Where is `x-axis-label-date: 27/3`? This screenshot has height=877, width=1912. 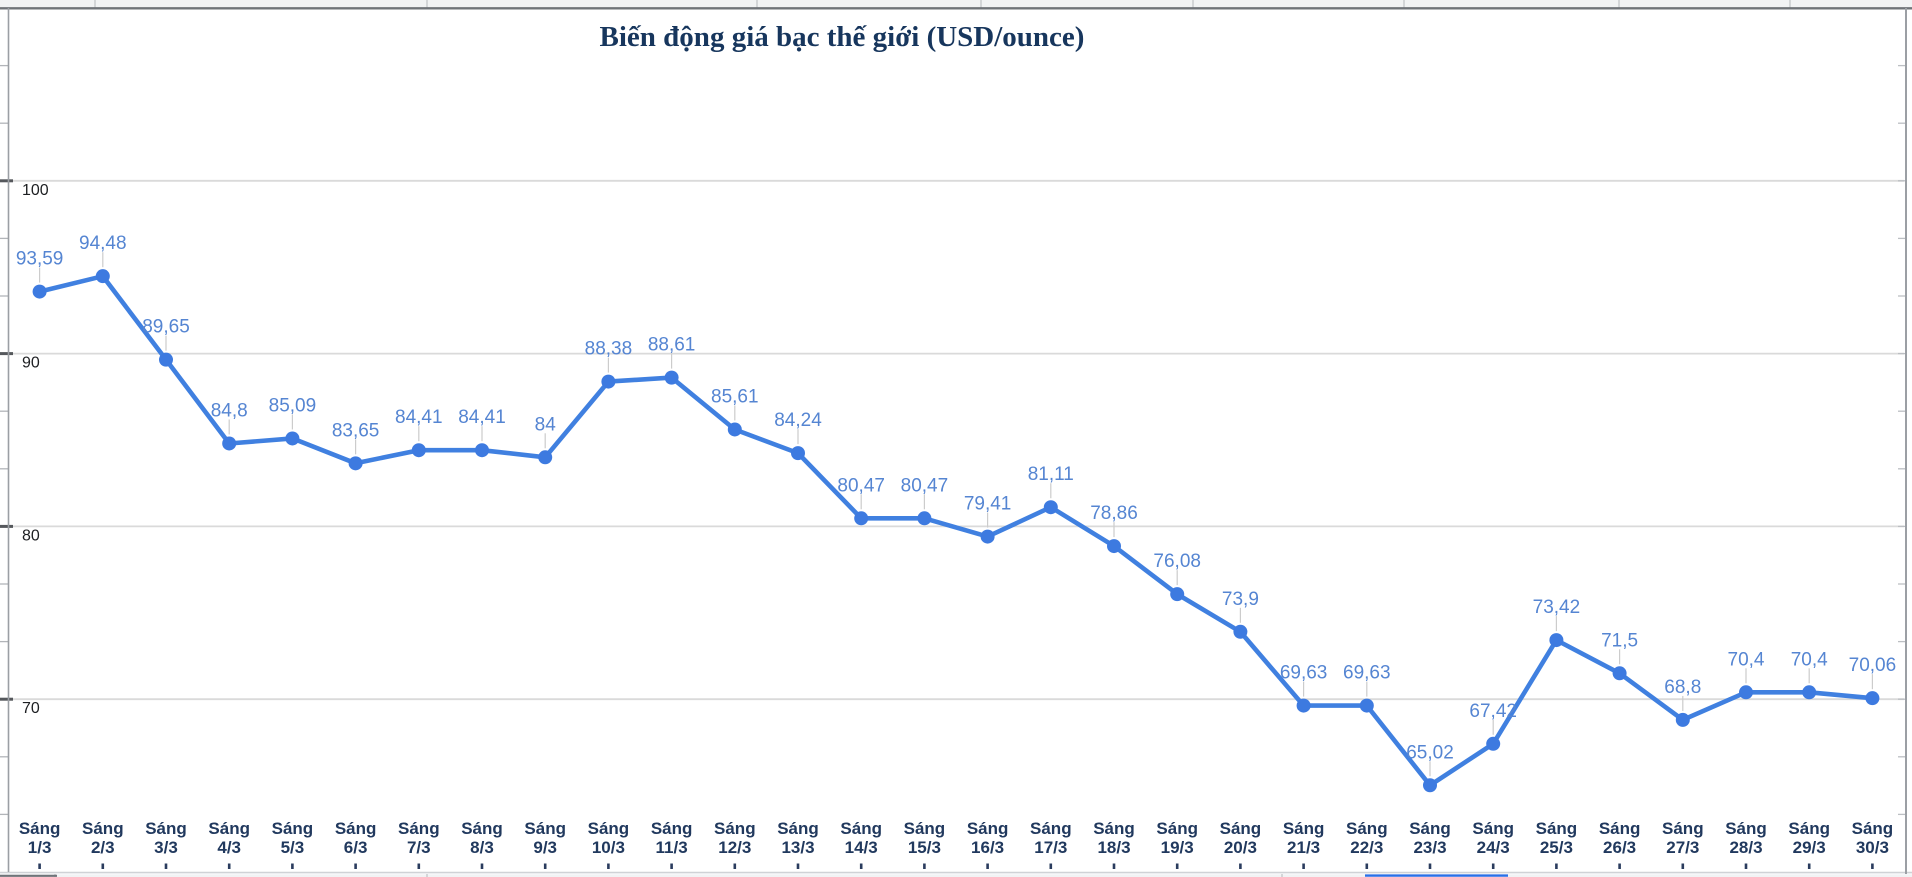 x-axis-label-date: 27/3 is located at coordinates (1682, 847).